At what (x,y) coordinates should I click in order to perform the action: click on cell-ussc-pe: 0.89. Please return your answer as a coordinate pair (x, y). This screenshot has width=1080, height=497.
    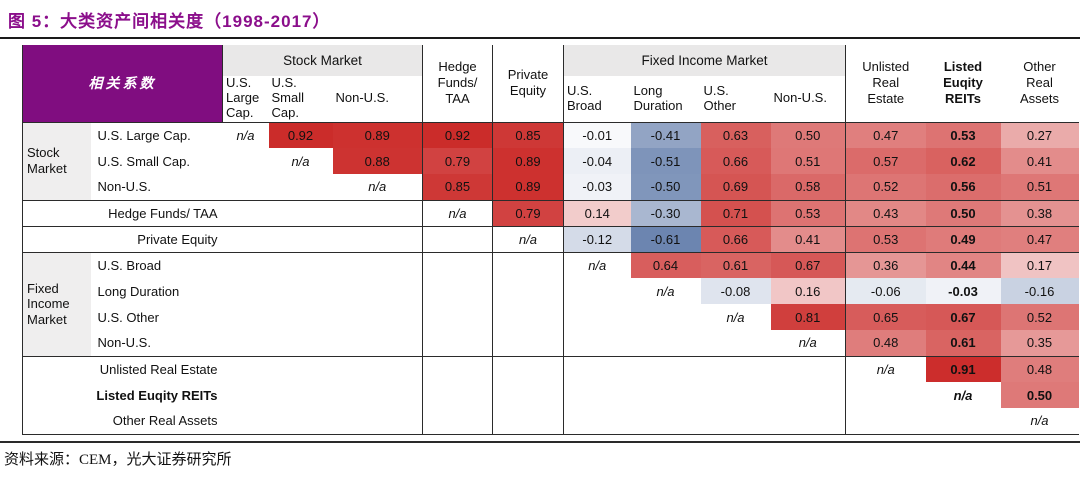
    Looking at the image, I should click on (528, 161).